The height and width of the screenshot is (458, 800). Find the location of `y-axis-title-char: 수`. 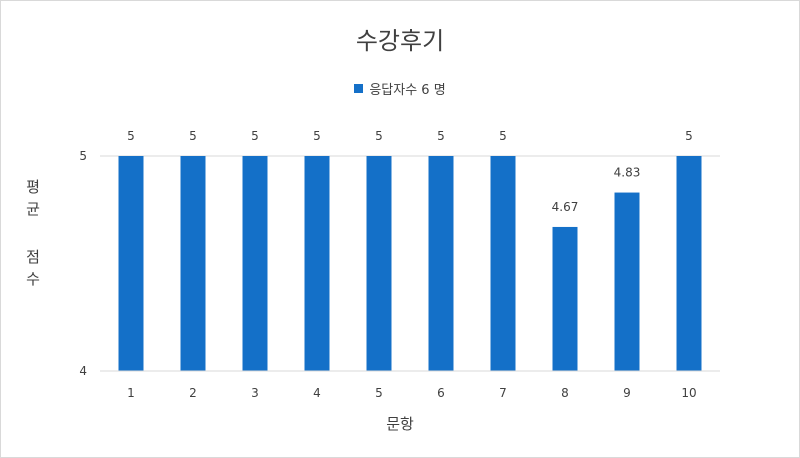

y-axis-title-char: 수 is located at coordinates (33, 279).